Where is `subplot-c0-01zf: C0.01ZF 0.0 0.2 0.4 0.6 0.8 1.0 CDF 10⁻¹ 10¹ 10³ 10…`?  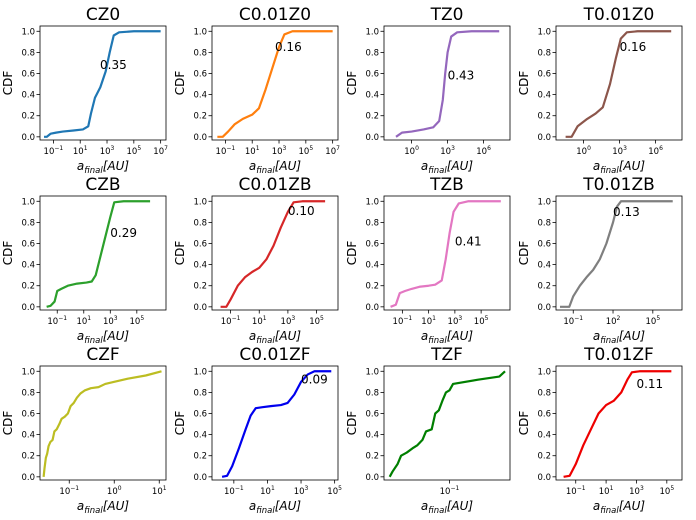 subplot-c0-01zf: C0.01ZF 0.0 0.2 0.4 0.6 0.8 1.0 CDF 10⁻¹ 10¹ 10³ 10… is located at coordinates (257, 430).